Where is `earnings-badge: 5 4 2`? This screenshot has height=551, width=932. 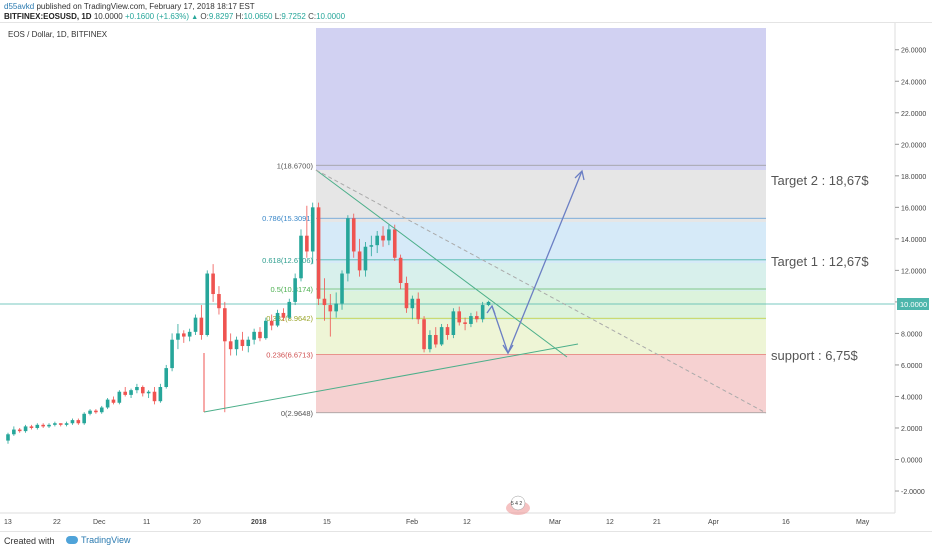
earnings-badge: 5 4 2 is located at coordinates (518, 505).